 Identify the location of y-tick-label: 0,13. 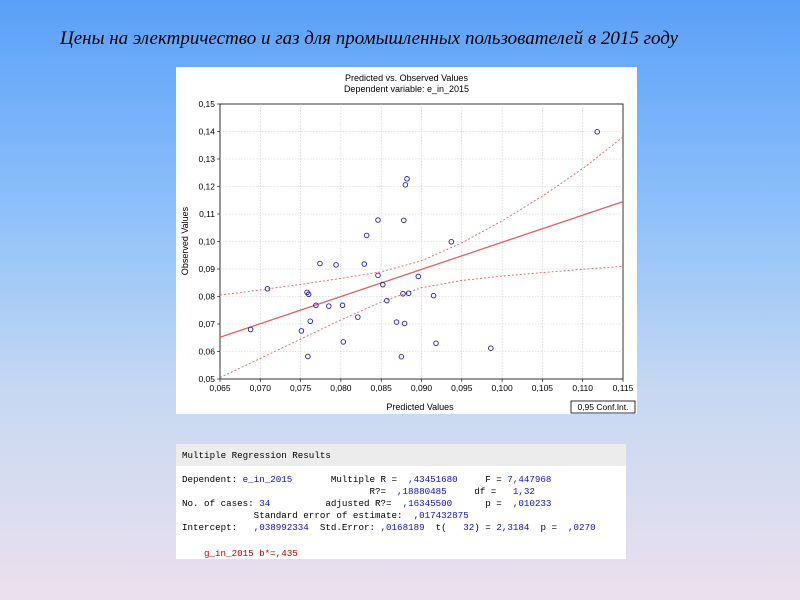
(206, 159).